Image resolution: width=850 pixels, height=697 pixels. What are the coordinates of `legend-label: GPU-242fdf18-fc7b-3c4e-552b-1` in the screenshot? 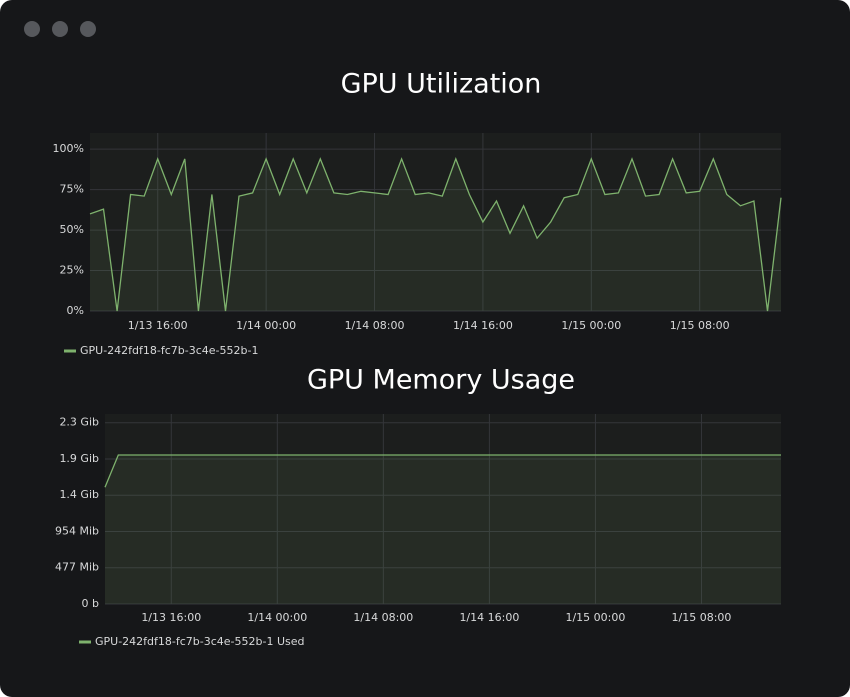 It's located at (169, 350).